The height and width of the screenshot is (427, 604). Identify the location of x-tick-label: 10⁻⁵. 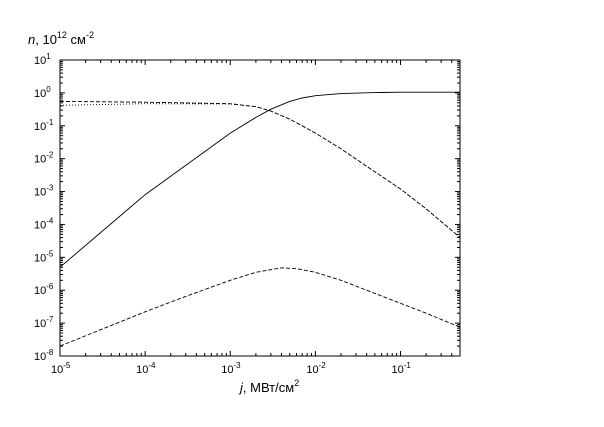
(61, 368).